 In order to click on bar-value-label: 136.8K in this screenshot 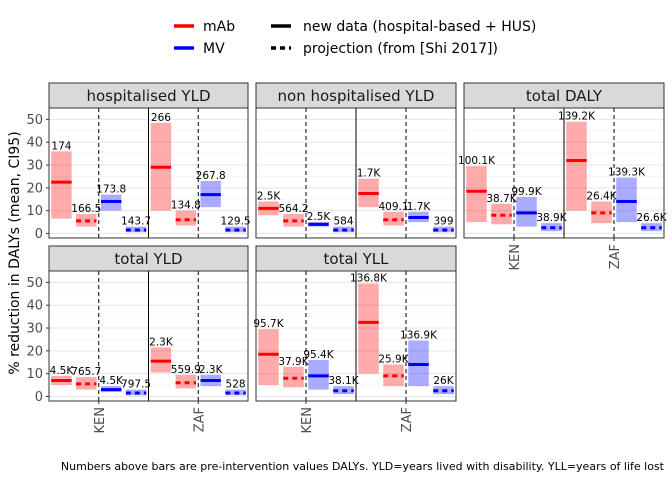, I will do `click(369, 279)`.